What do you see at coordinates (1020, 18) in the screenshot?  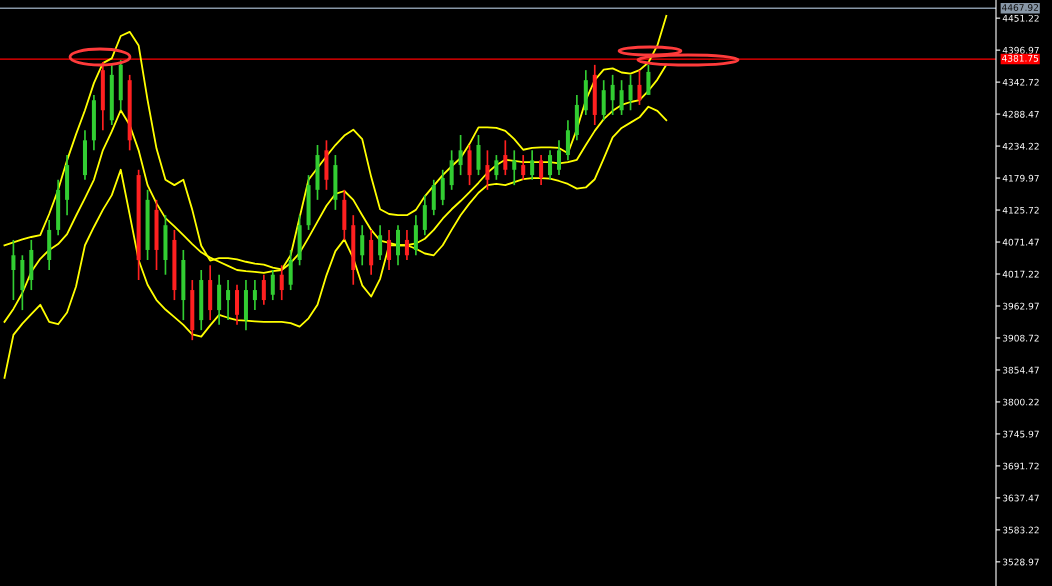 I see `y-tick-label: 4451.22` at bounding box center [1020, 18].